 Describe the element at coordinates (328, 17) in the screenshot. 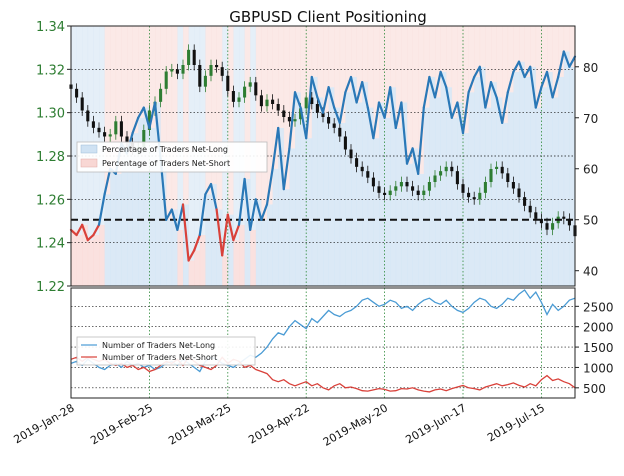

I see `chart-title: GBPUSD Client Positioning` at that location.